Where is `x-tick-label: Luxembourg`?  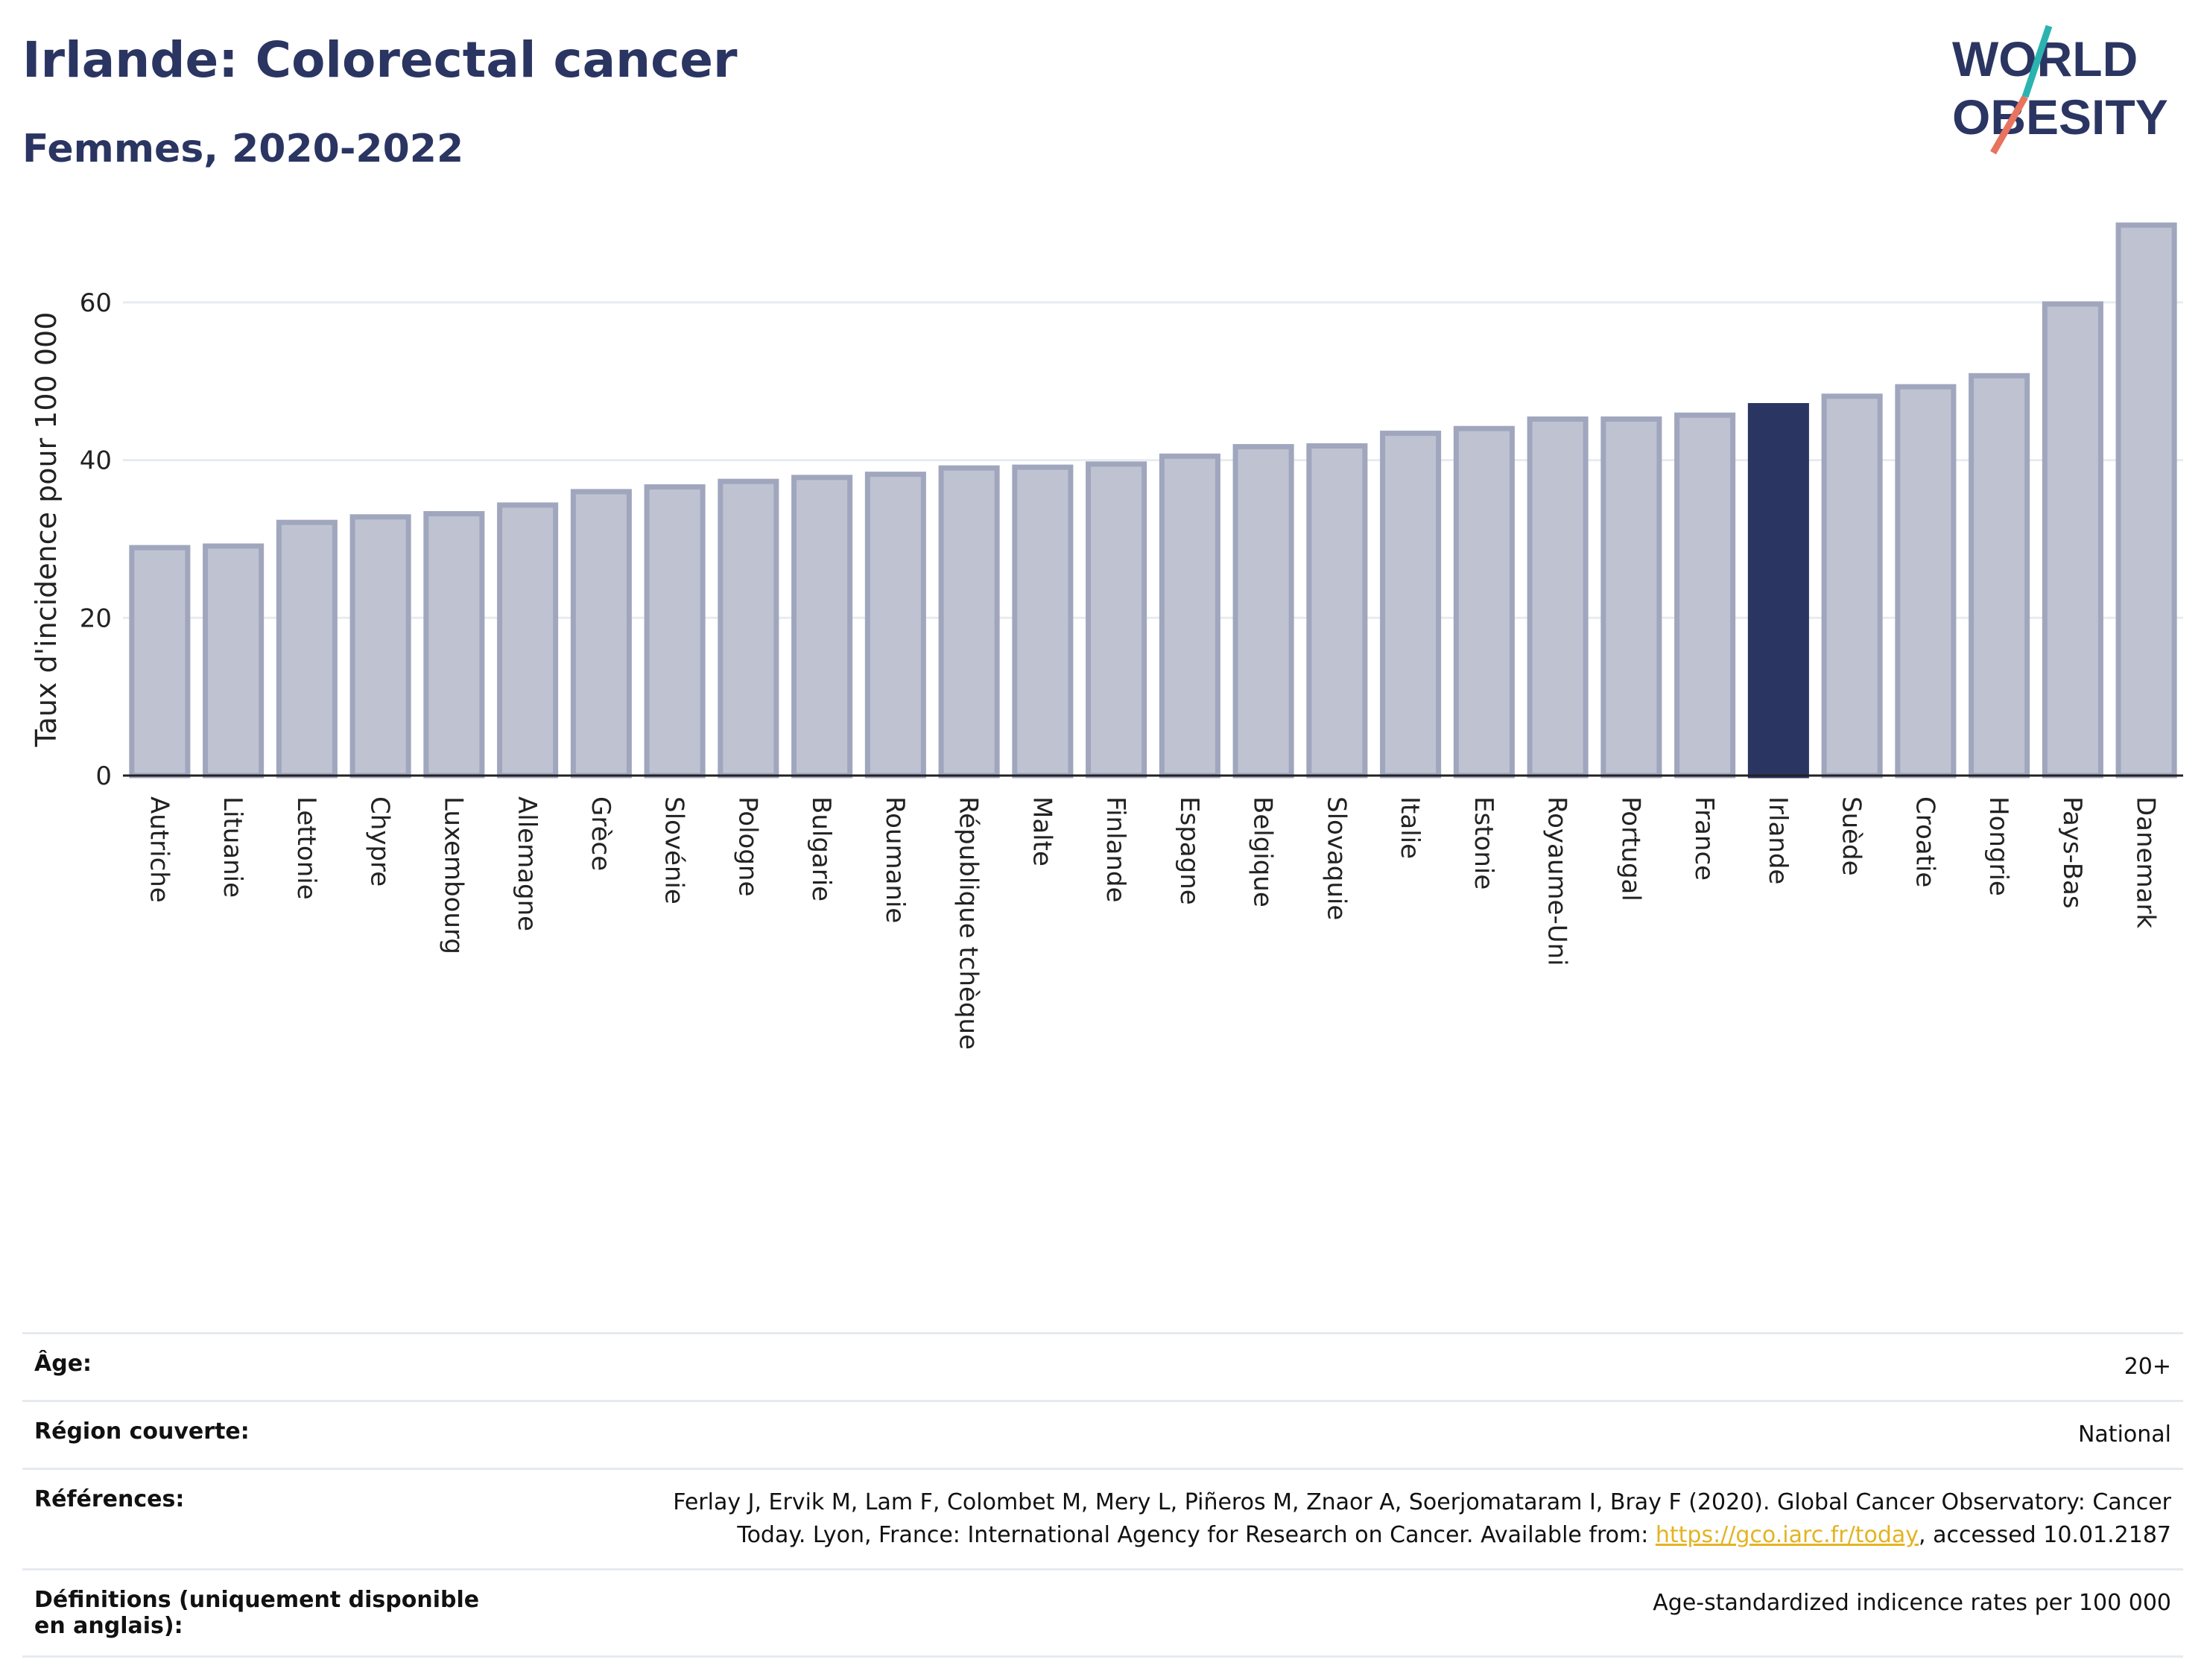 x-tick-label: Luxembourg is located at coordinates (453, 875).